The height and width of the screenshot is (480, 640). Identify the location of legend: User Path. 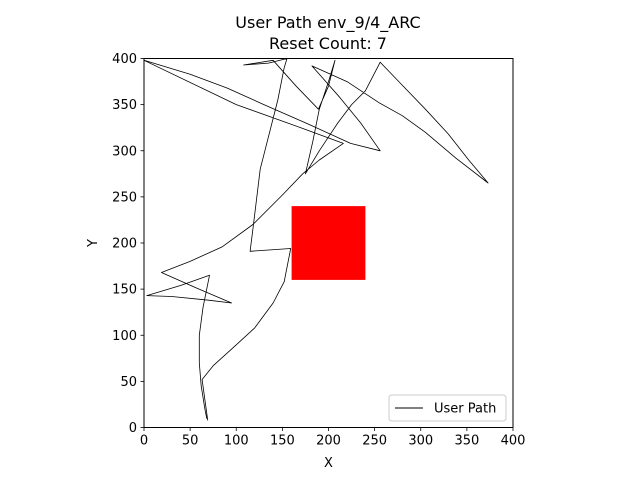
(447, 408).